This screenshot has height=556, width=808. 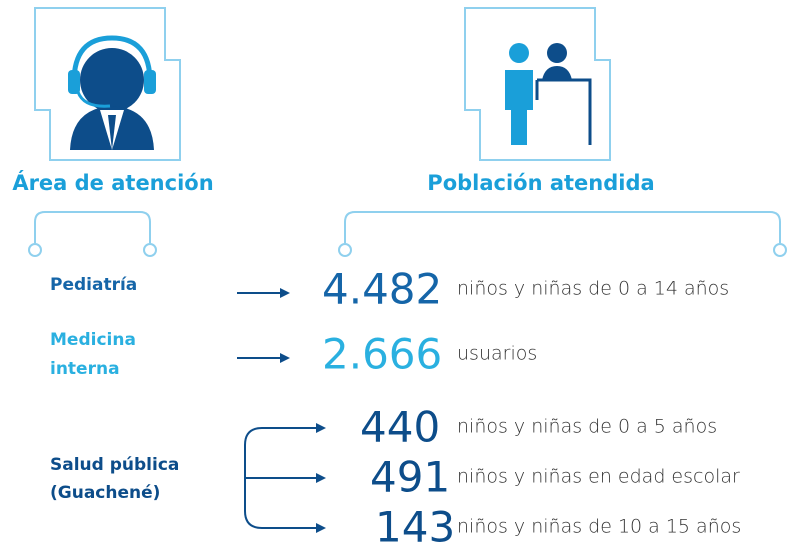 I want to click on desk-icon, so click(x=537, y=84).